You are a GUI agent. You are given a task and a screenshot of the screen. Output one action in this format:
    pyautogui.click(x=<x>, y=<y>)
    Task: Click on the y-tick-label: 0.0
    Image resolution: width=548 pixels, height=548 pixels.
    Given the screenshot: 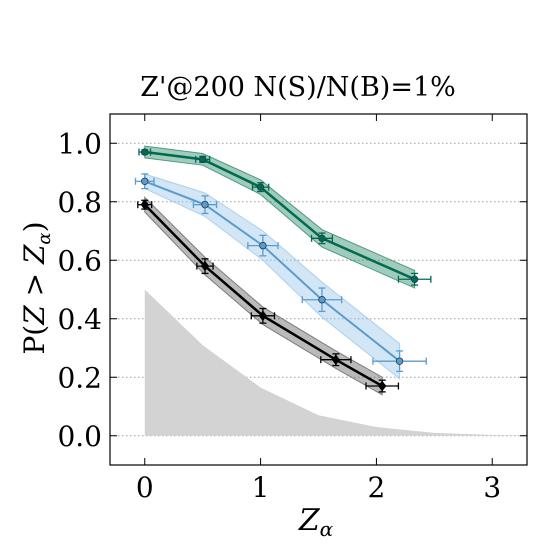 What is the action you would take?
    pyautogui.click(x=79, y=436)
    